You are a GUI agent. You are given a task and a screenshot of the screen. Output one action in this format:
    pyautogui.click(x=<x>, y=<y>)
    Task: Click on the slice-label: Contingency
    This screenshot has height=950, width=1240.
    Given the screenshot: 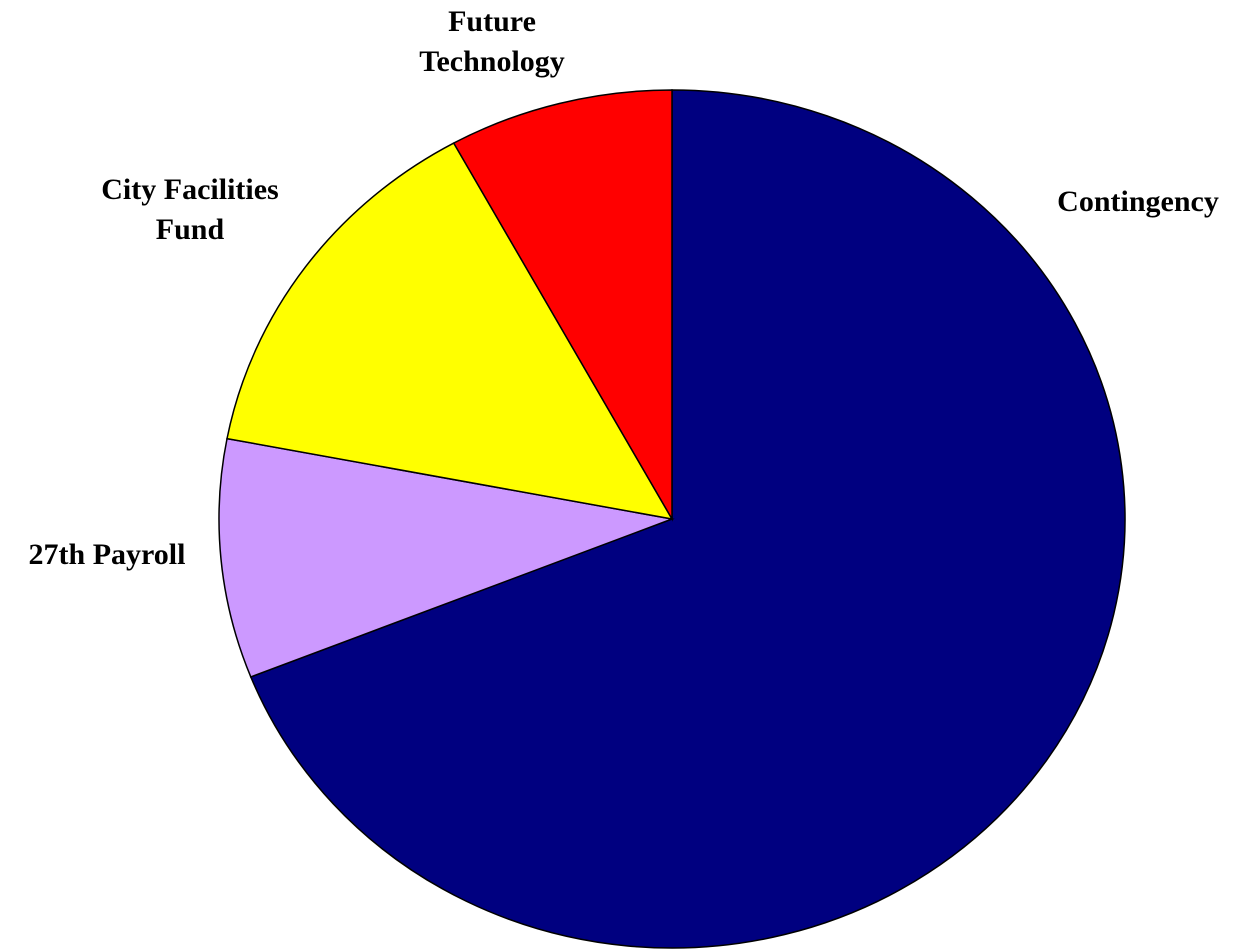 What is the action you would take?
    pyautogui.click(x=1138, y=201)
    